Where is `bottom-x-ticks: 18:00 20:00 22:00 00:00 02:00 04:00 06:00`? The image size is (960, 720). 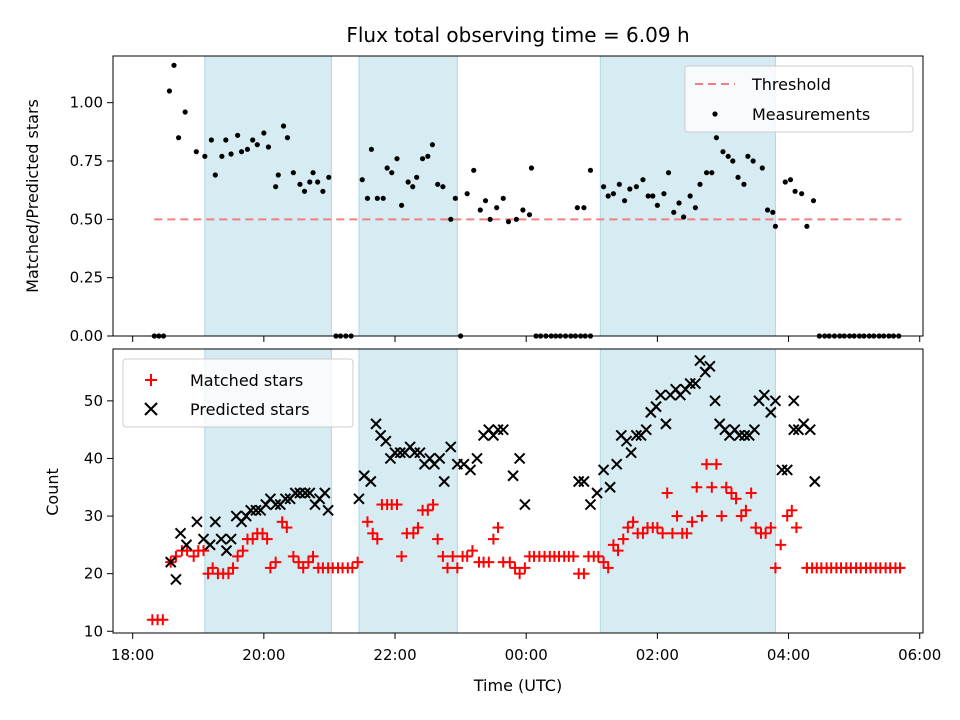
bottom-x-ticks: 18:00 20:00 22:00 00:00 02:00 04:00 06:00 is located at coordinates (526, 648).